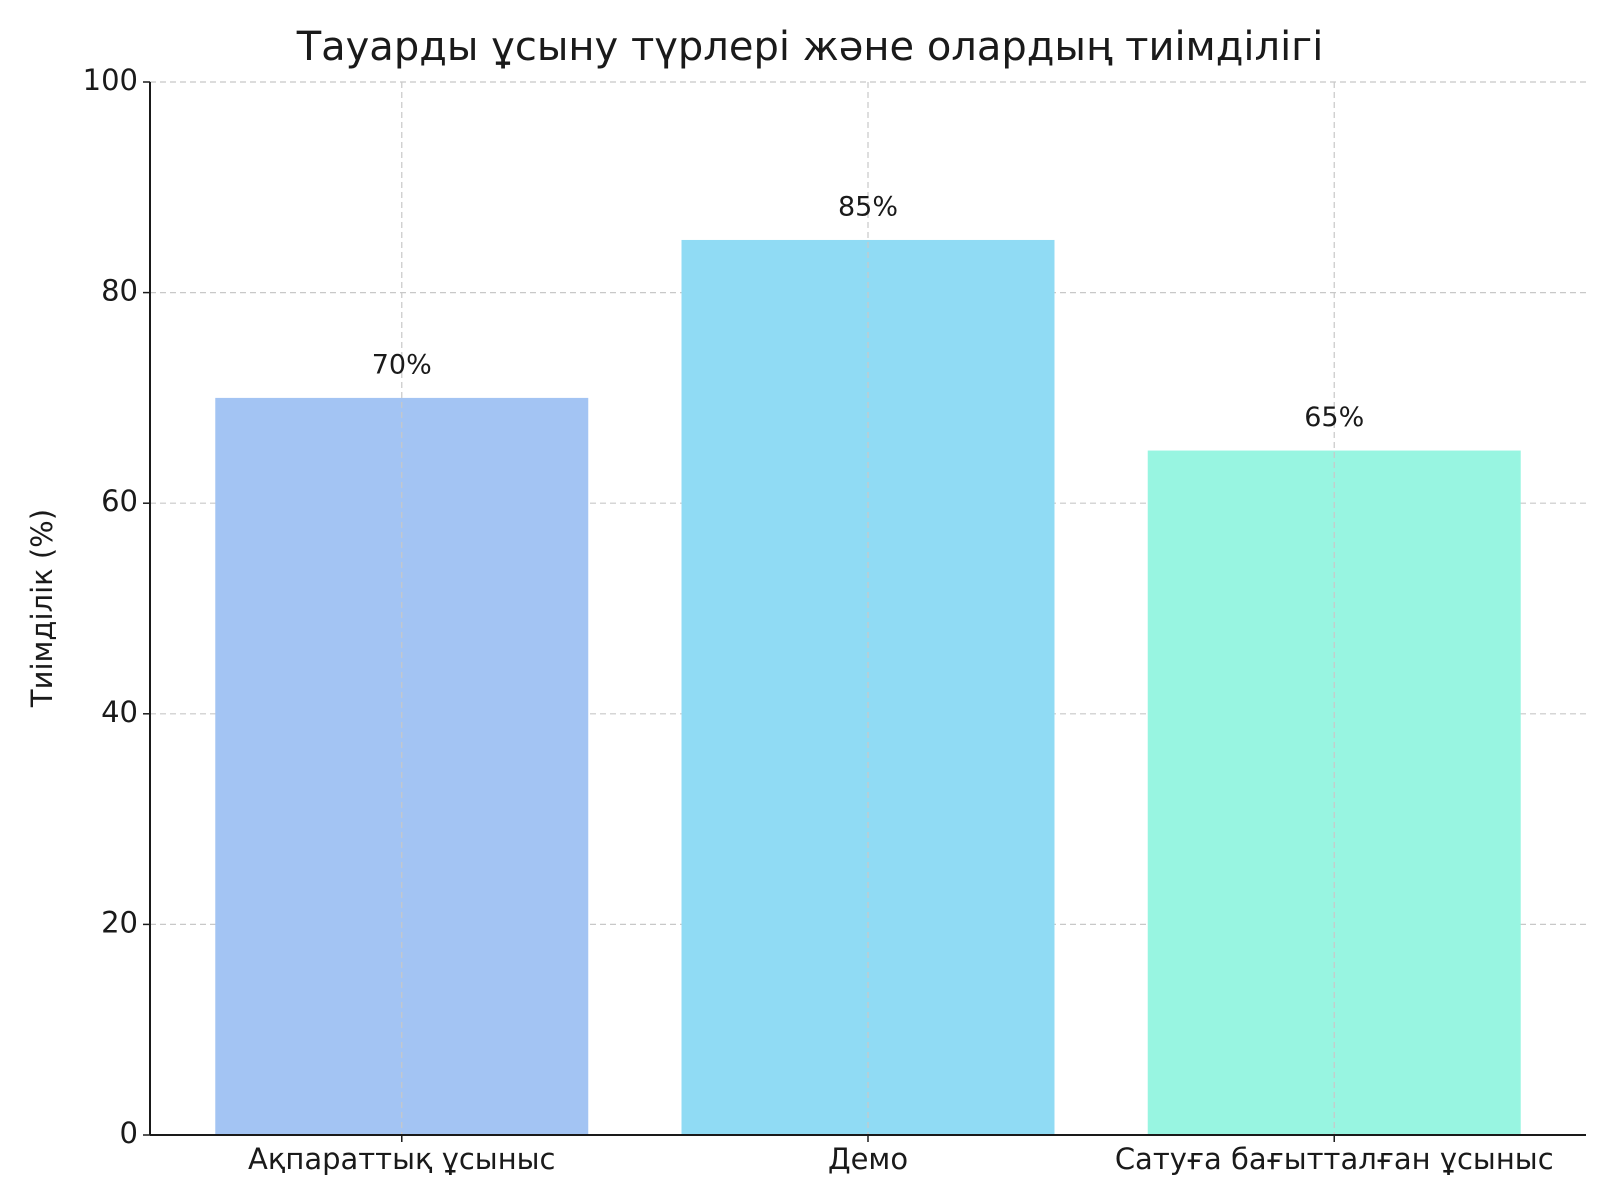  I want to click on x-tick-label: Сатуға бағытталған ұсыныс, so click(1334, 1159).